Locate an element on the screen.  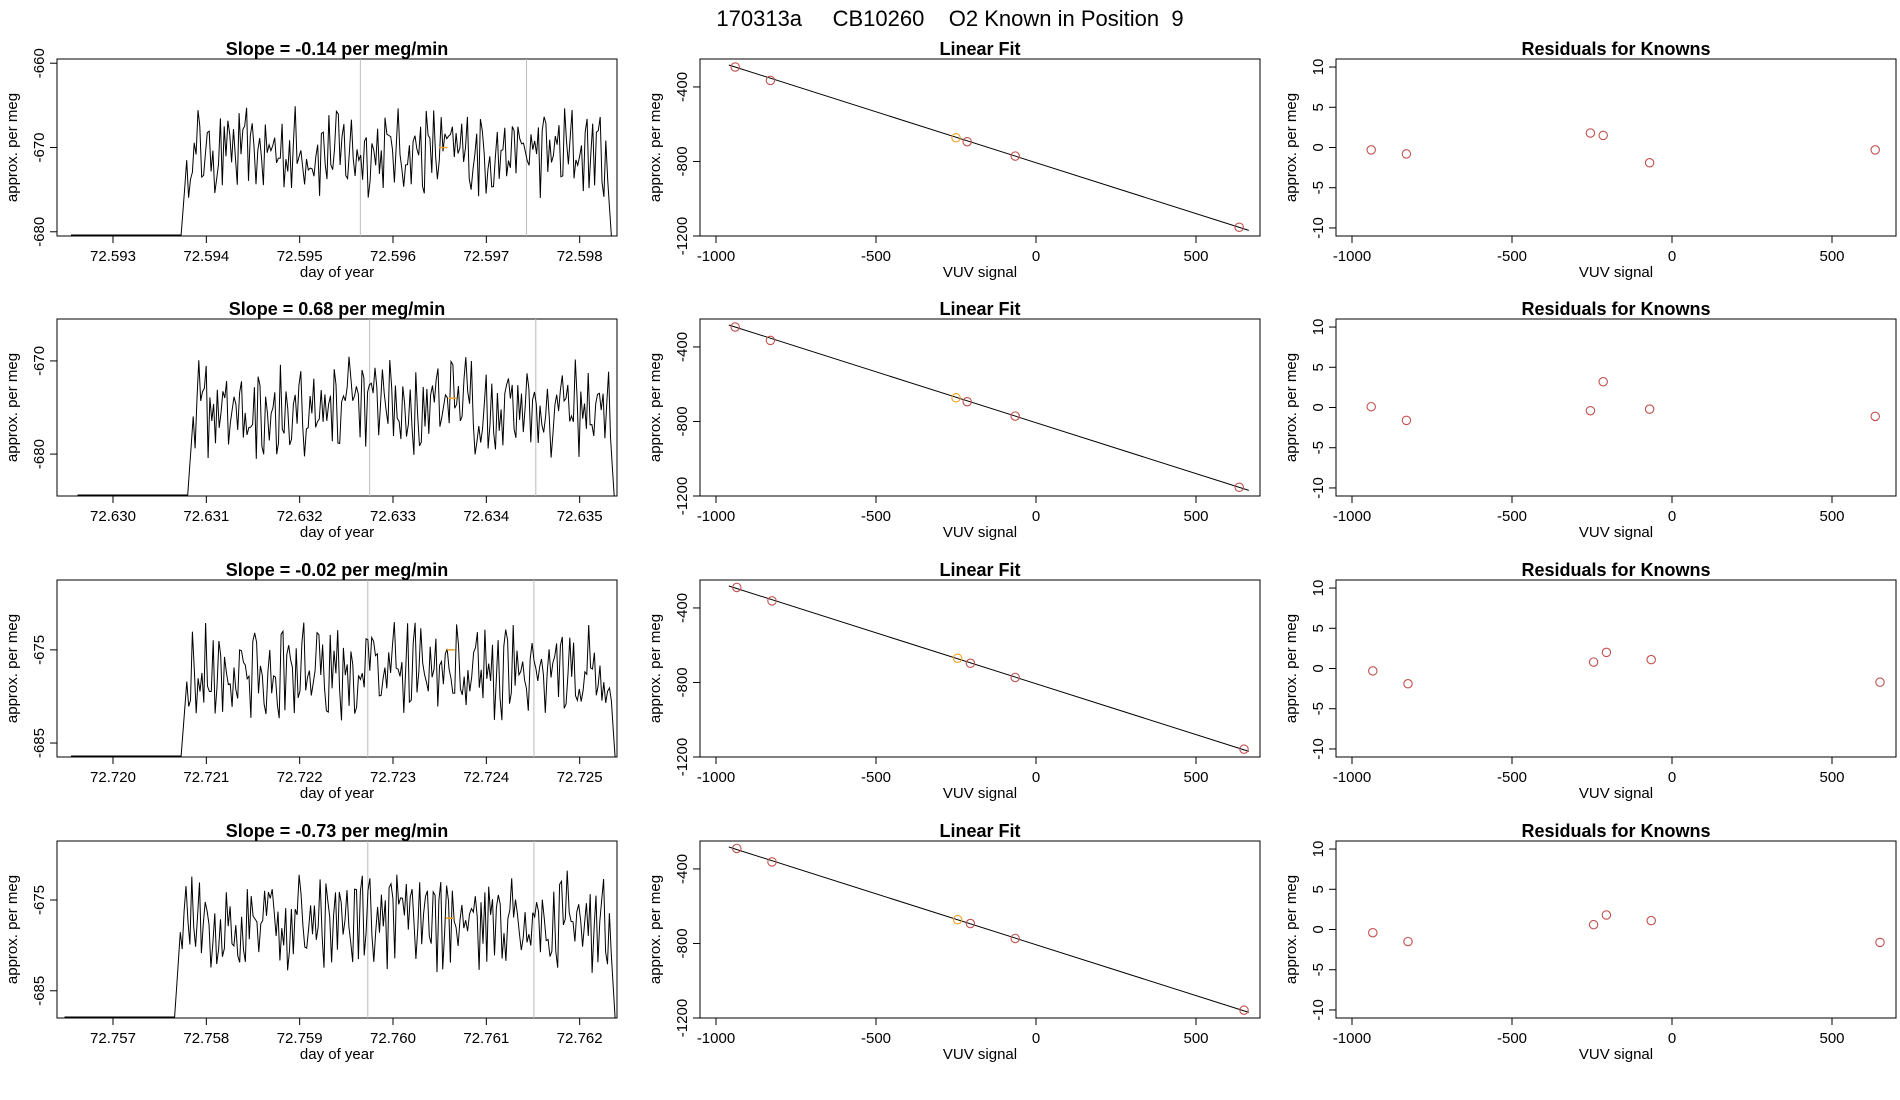
x-tick-label: 72.725 is located at coordinates (580, 777).